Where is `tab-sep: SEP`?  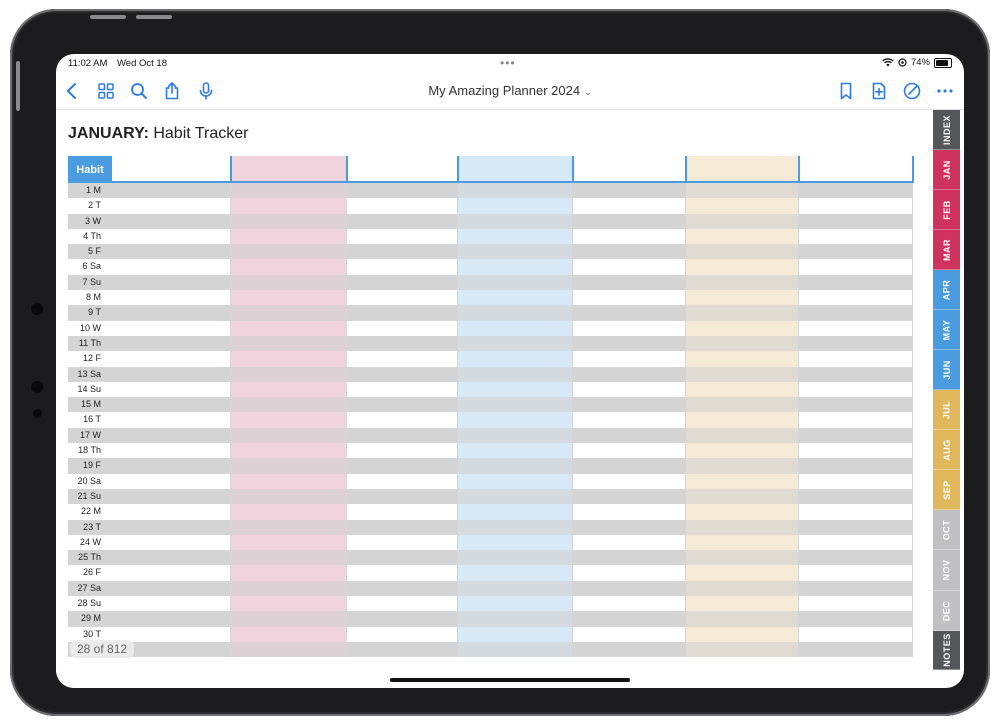 tab-sep: SEP is located at coordinates (946, 490).